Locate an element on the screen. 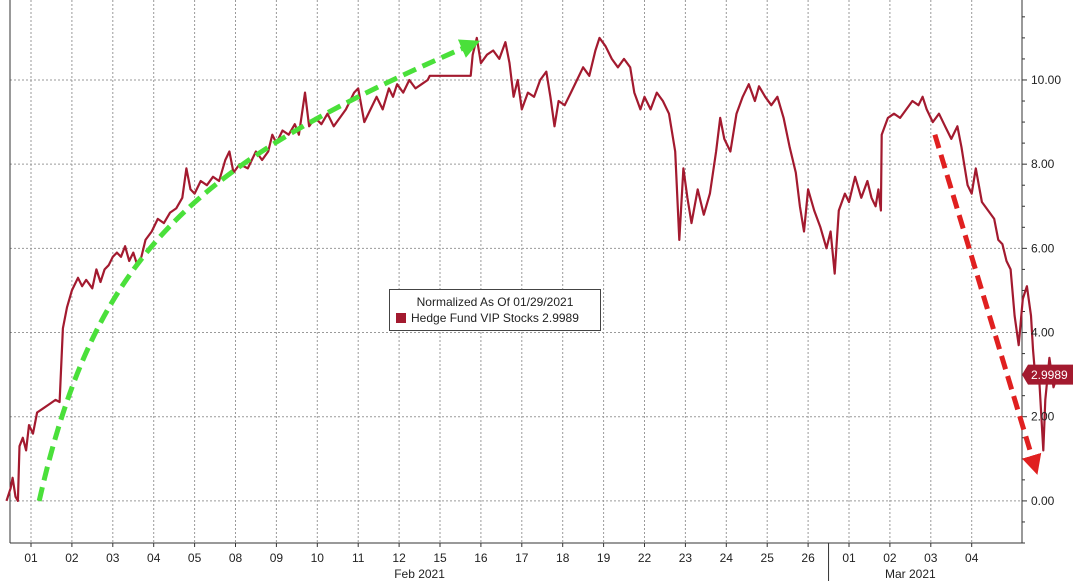 Image resolution: width=1073 pixels, height=581 pixels. x-tick-label: 15 is located at coordinates (440, 558).